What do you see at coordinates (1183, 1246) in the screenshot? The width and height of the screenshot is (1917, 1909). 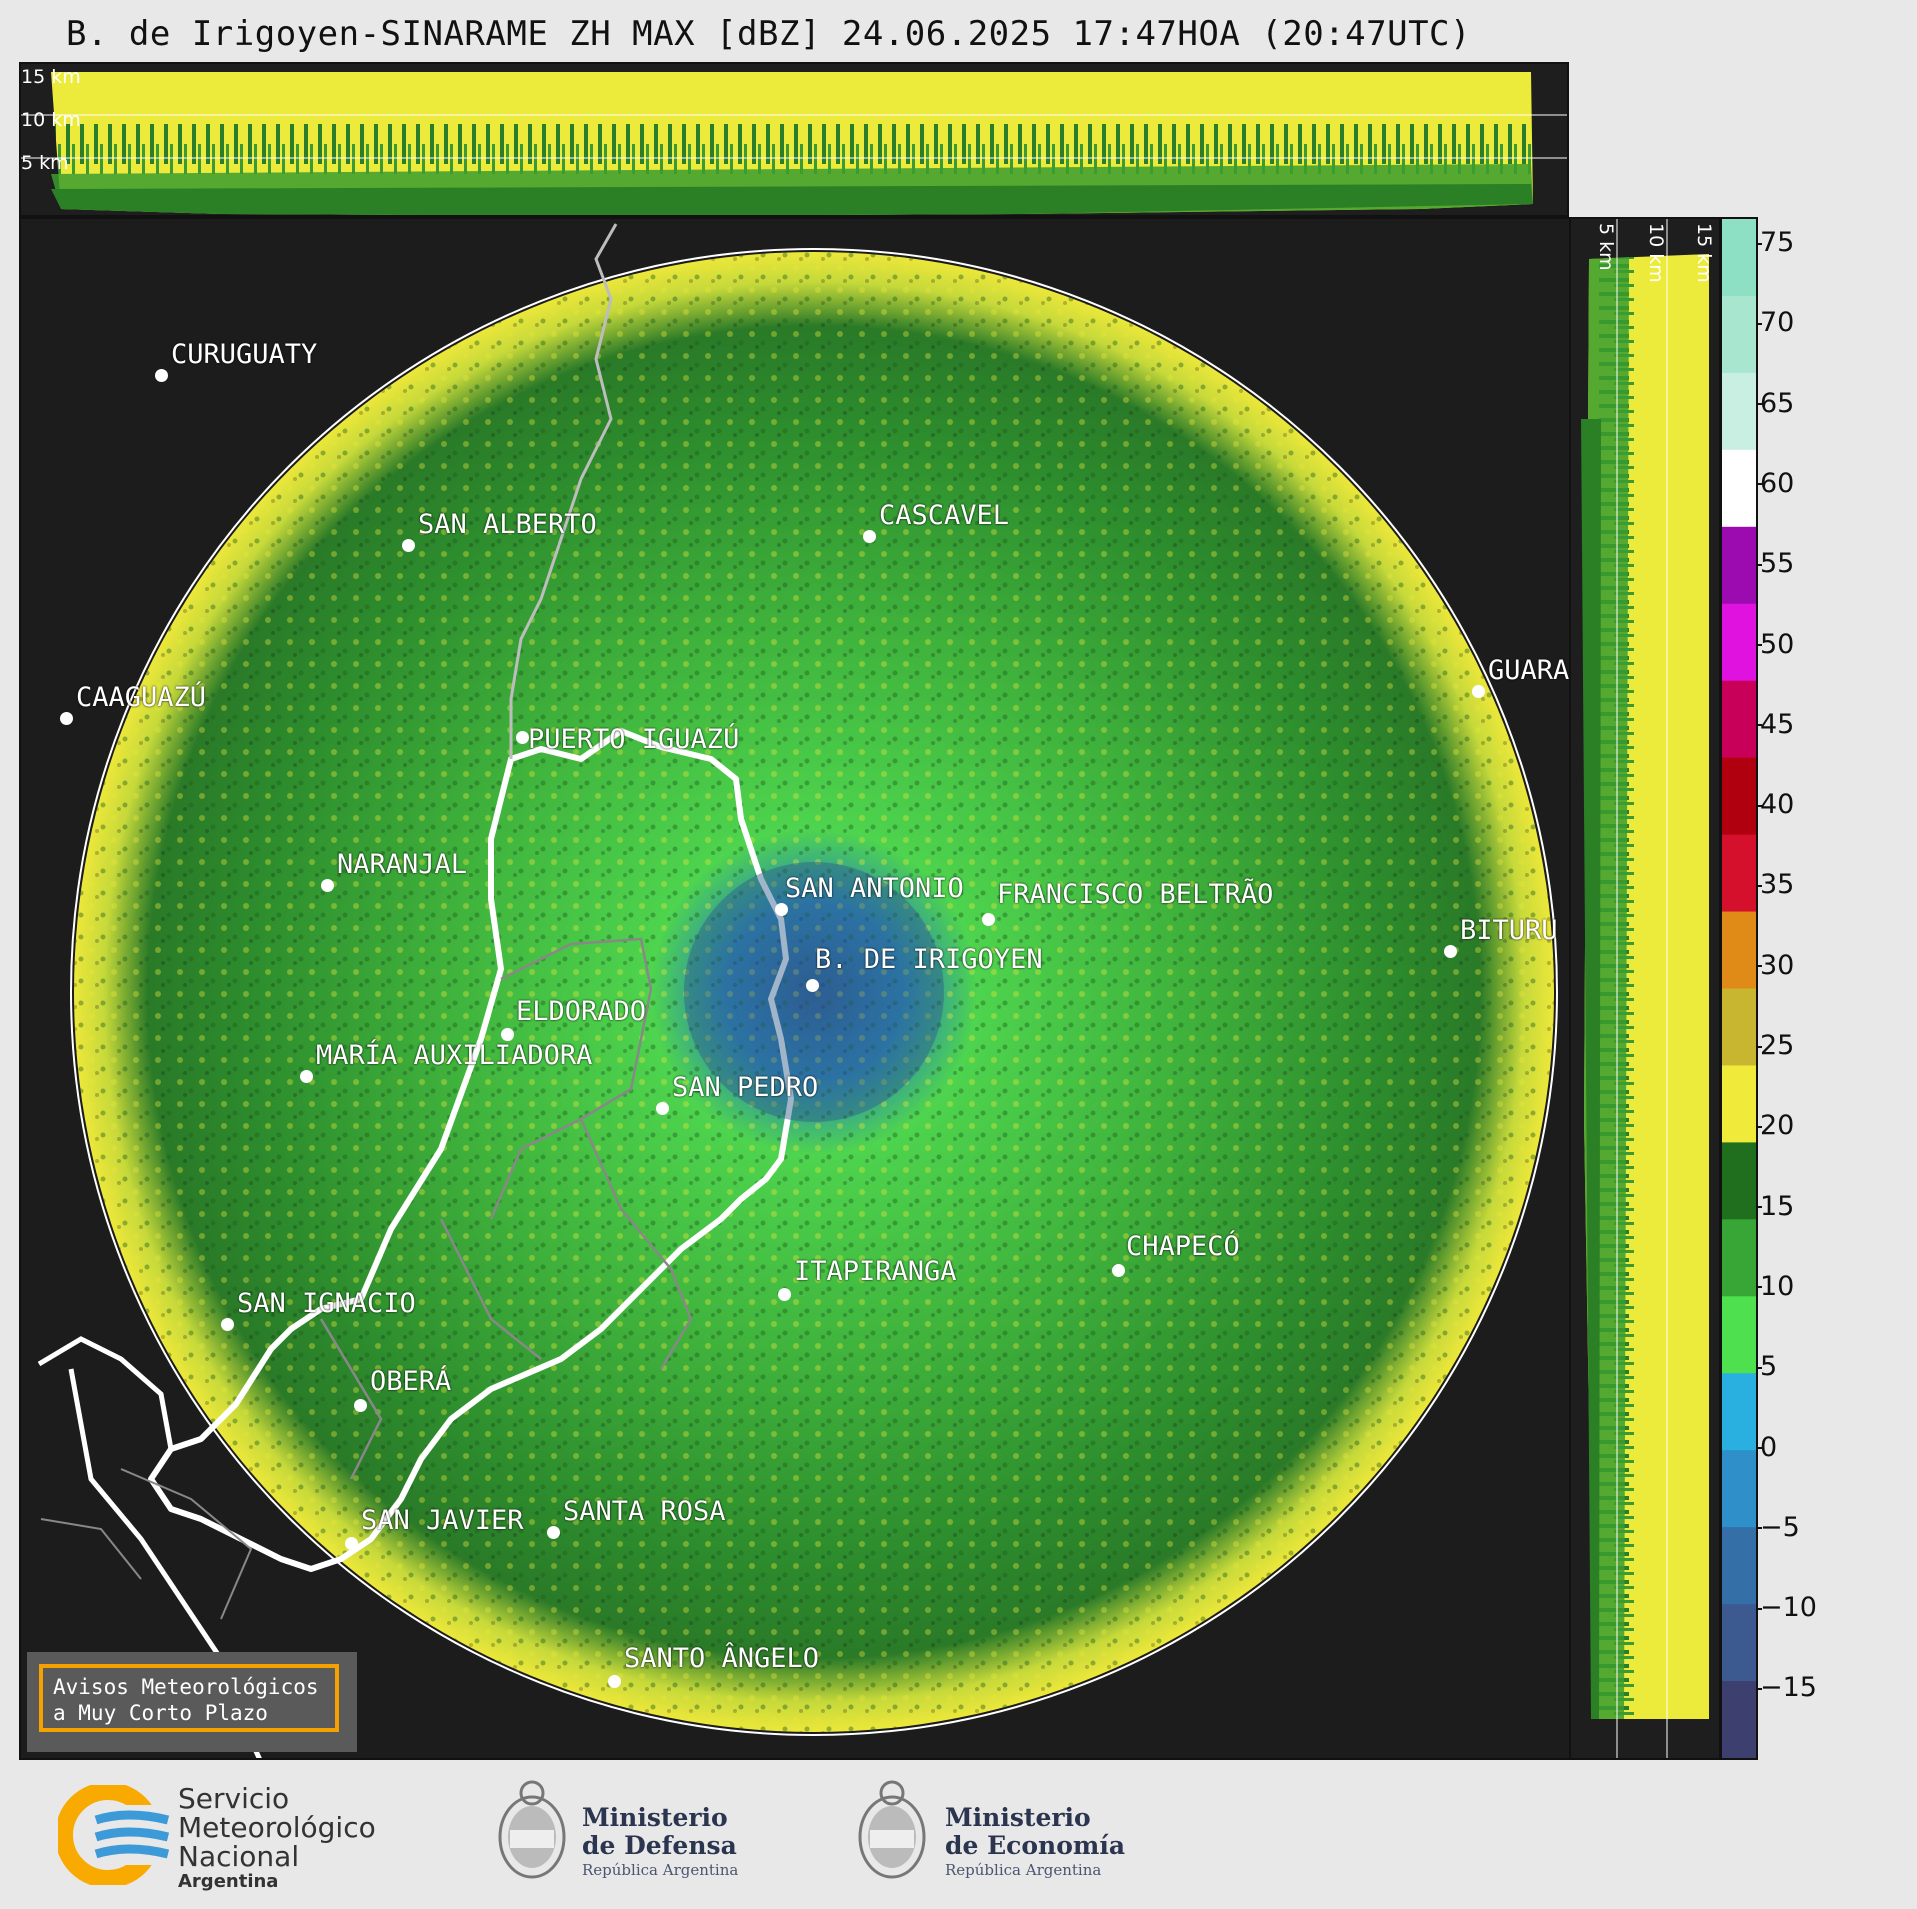 I see `city-label-chapeco: CHAPECÓ` at bounding box center [1183, 1246].